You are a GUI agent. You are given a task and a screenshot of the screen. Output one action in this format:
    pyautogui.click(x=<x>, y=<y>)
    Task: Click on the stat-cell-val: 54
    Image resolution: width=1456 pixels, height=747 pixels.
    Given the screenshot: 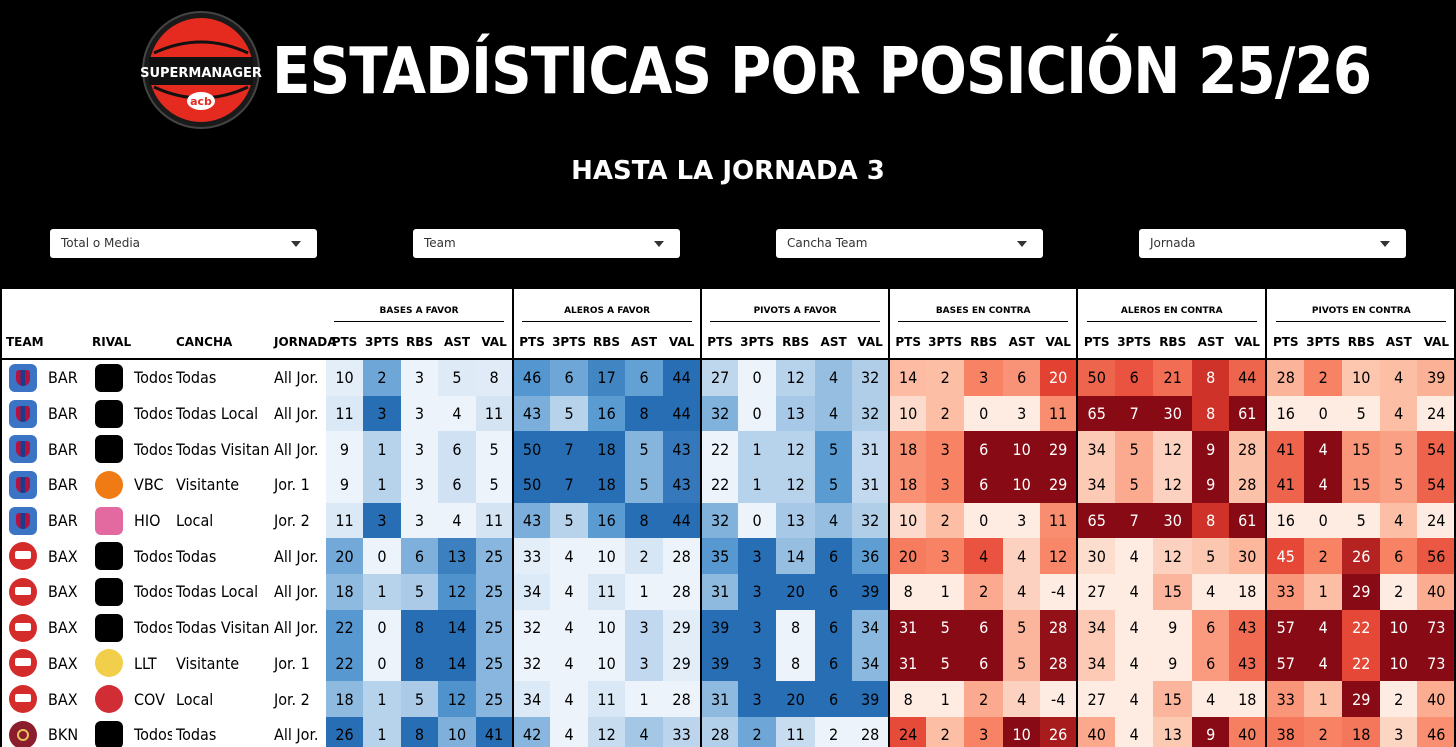 What is the action you would take?
    pyautogui.click(x=1435, y=449)
    